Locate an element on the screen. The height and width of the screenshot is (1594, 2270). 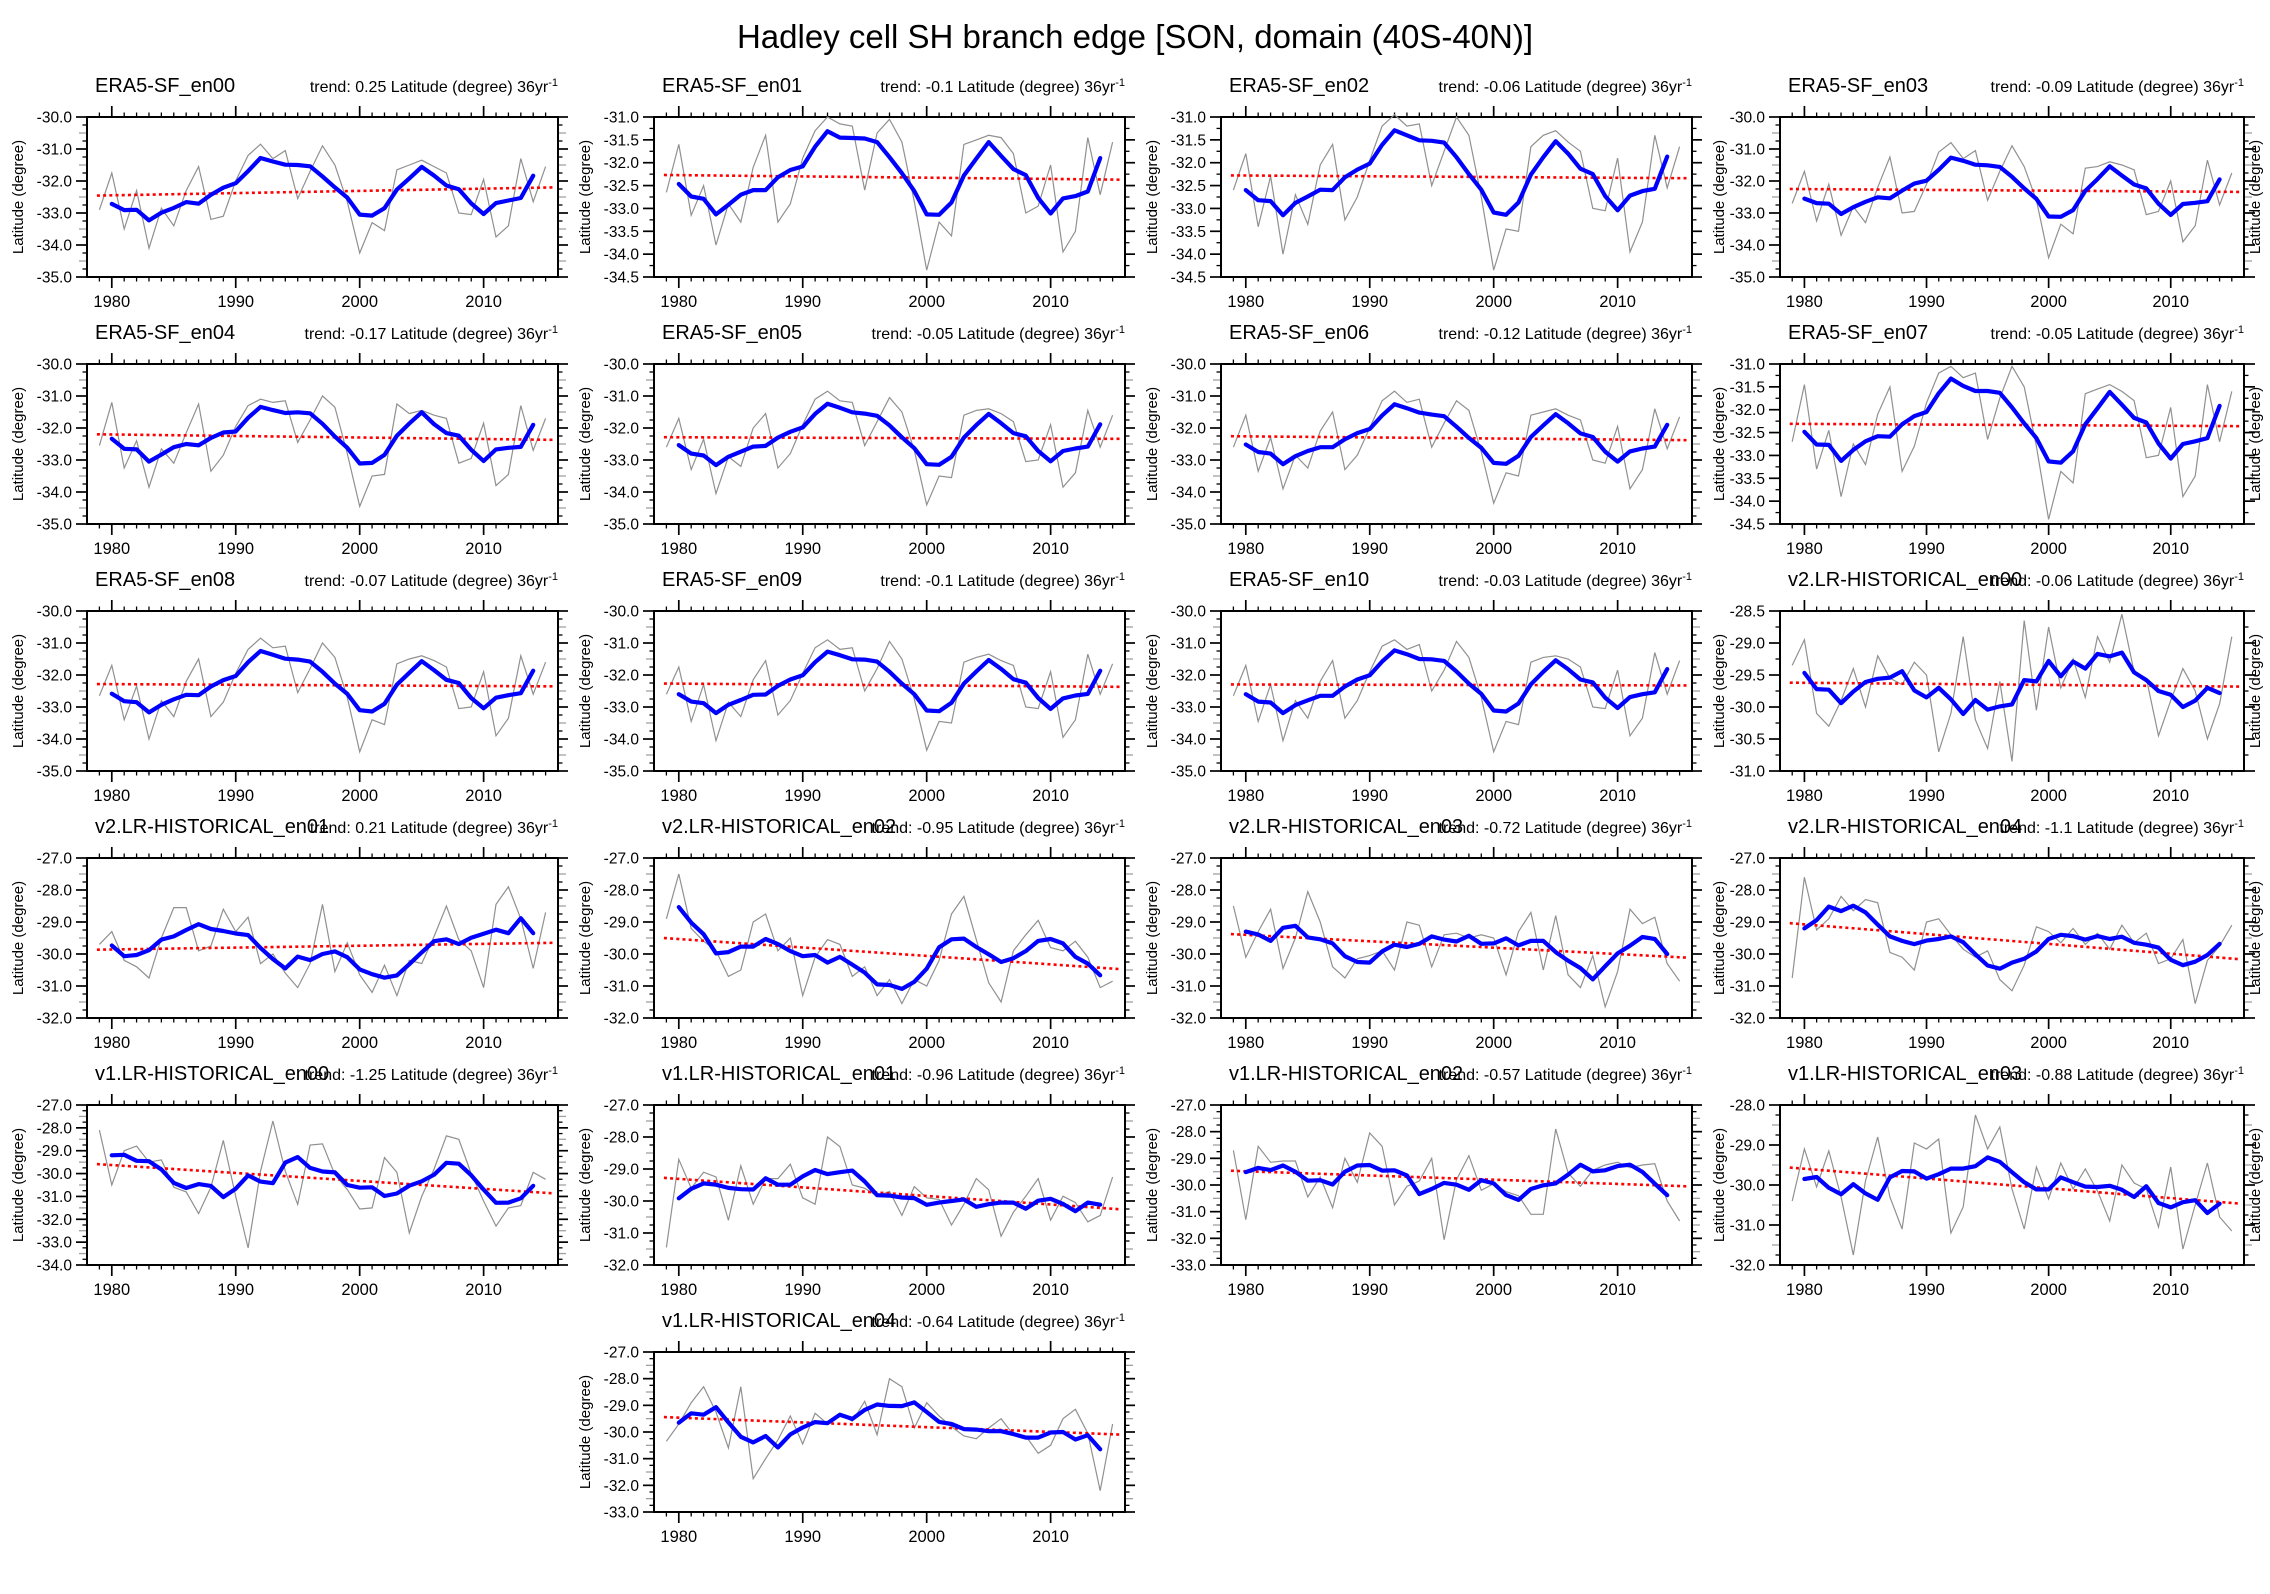
panel-trend-label: trend: -0.57 Latitude (degree) 36yr-1 is located at coordinates (1565, 1074).